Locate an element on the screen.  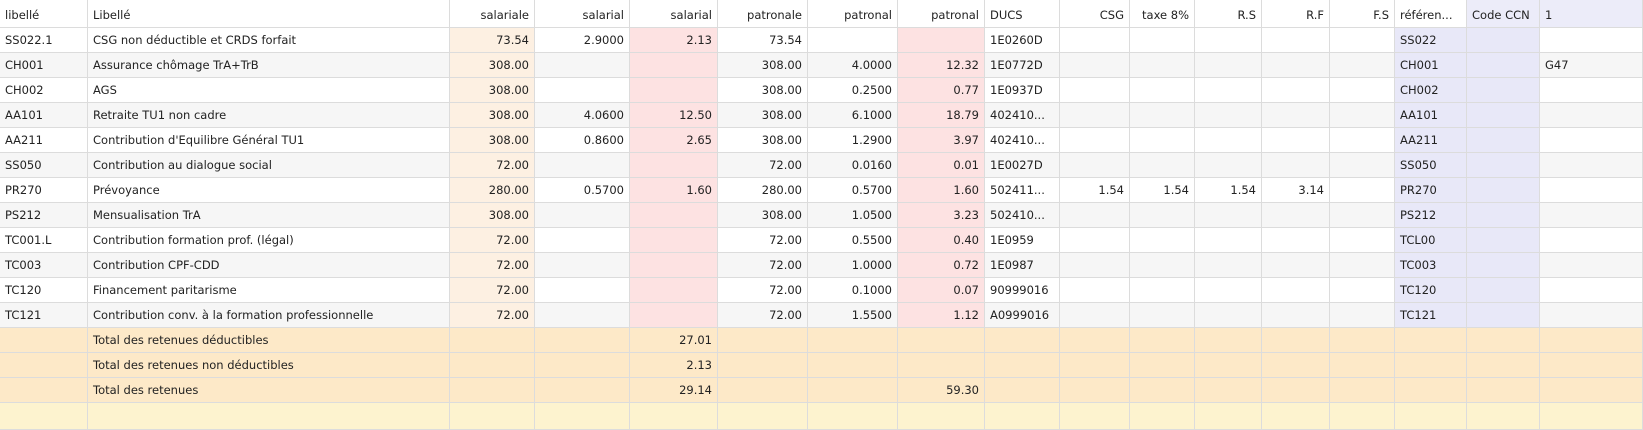
table-cell: 1E0027D is located at coordinates (1022, 165).